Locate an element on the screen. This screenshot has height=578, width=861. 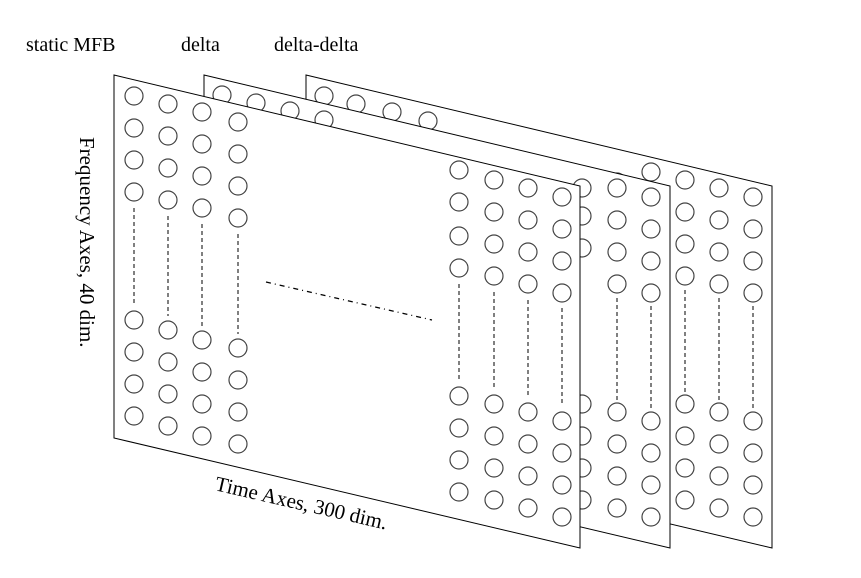
layer-delta-dashes is located at coordinates (634, 353).